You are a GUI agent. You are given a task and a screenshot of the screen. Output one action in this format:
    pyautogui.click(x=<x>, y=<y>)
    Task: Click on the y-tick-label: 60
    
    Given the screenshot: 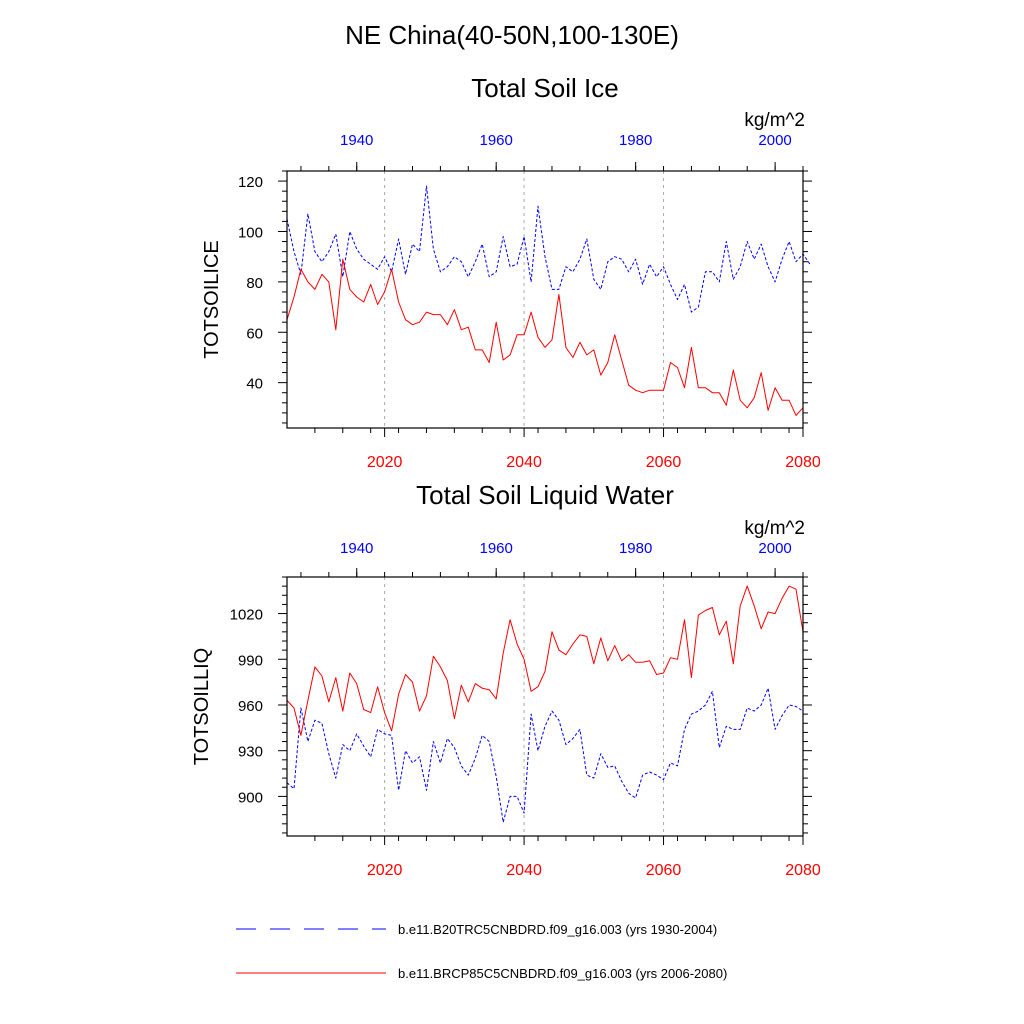 What is the action you would take?
    pyautogui.click(x=254, y=333)
    